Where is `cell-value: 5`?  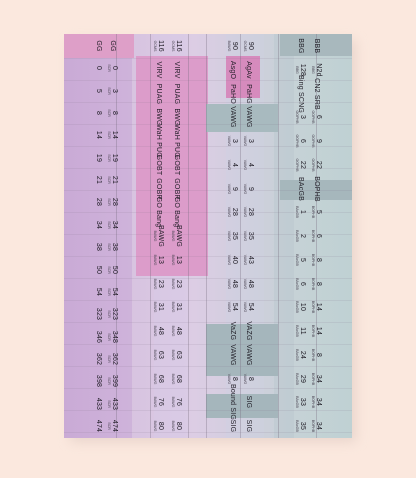 cell-value: 5 is located at coordinates (302, 259).